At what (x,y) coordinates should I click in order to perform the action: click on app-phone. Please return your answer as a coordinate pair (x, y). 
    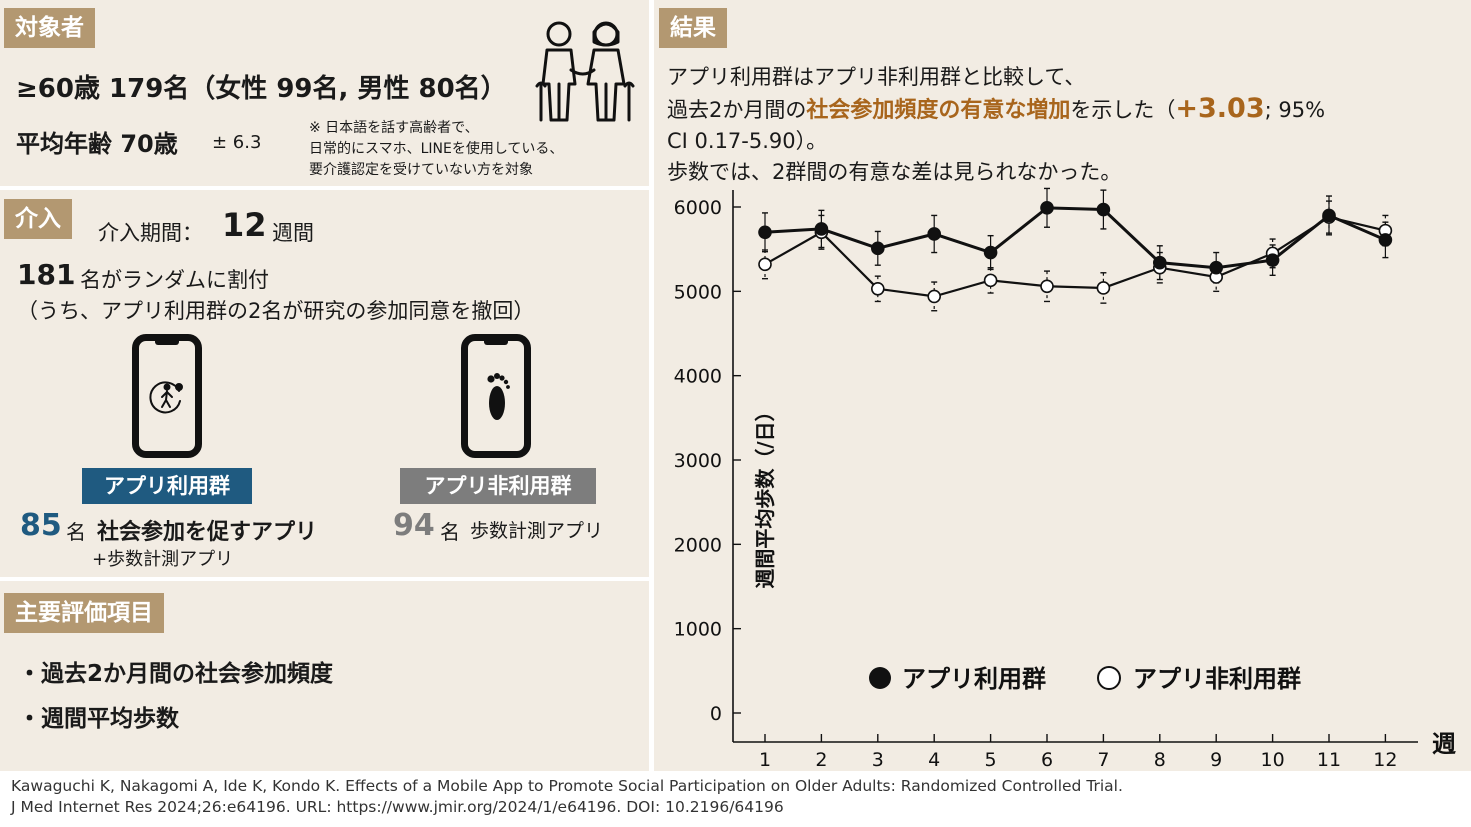
    Looking at the image, I should click on (167, 396).